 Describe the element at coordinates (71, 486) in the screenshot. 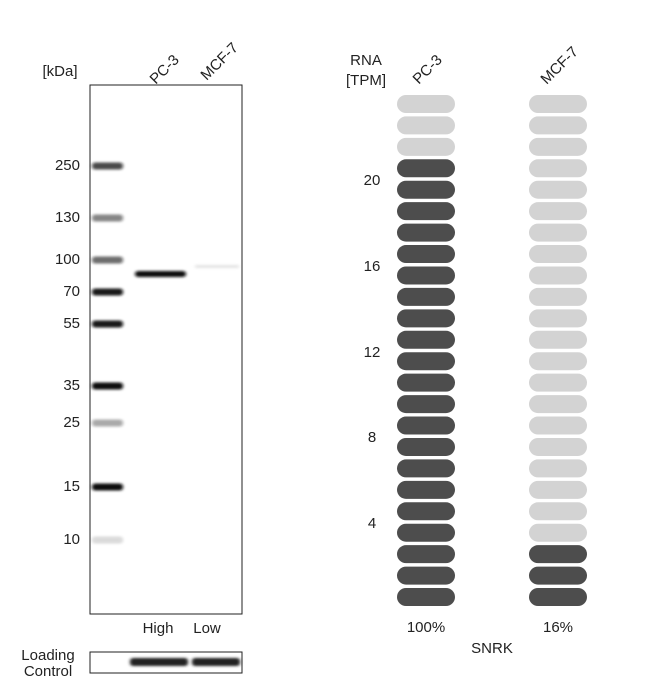

I see `marker-label: 15` at that location.